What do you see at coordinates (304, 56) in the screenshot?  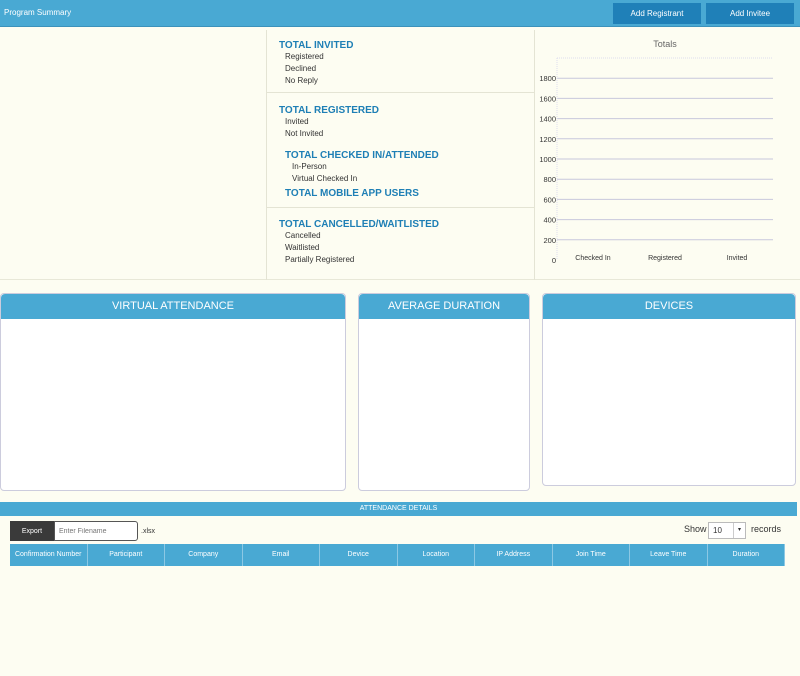 I see `invited-registered: Registered` at bounding box center [304, 56].